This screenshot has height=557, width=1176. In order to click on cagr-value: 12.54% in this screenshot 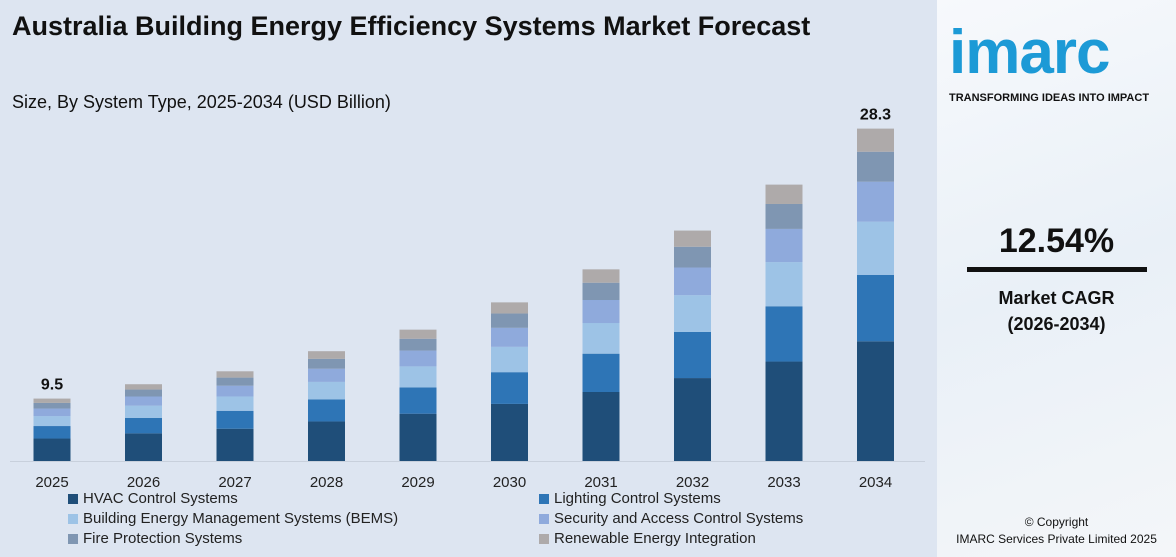, I will do `click(1056, 241)`.